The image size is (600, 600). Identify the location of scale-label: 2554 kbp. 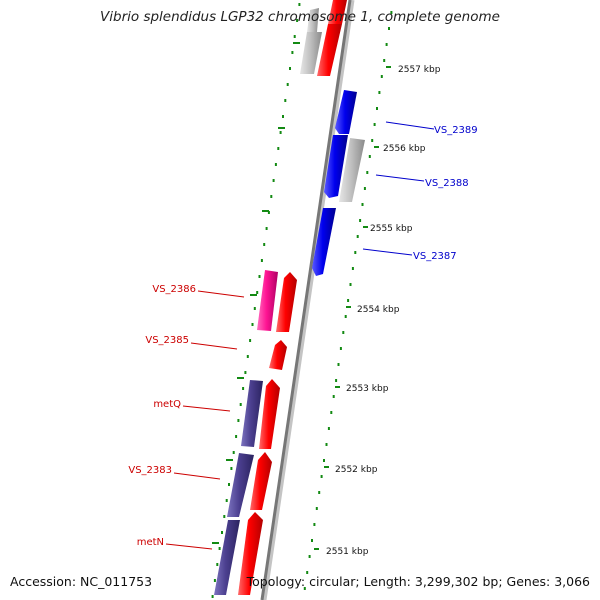
(378, 310).